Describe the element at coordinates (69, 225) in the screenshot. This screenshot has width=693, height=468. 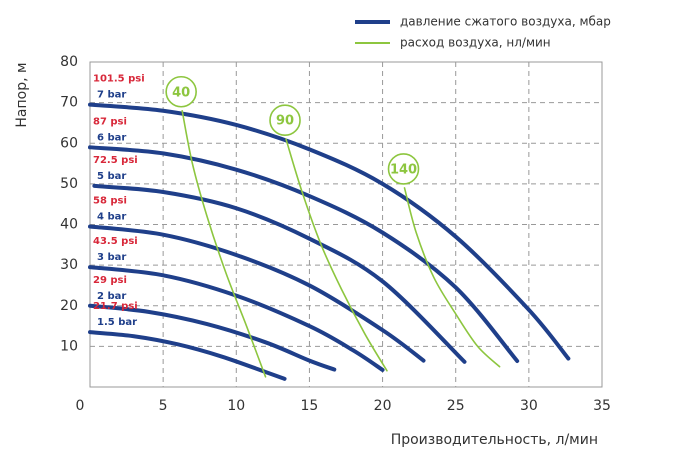
I see `y-tick-label: 40` at that location.